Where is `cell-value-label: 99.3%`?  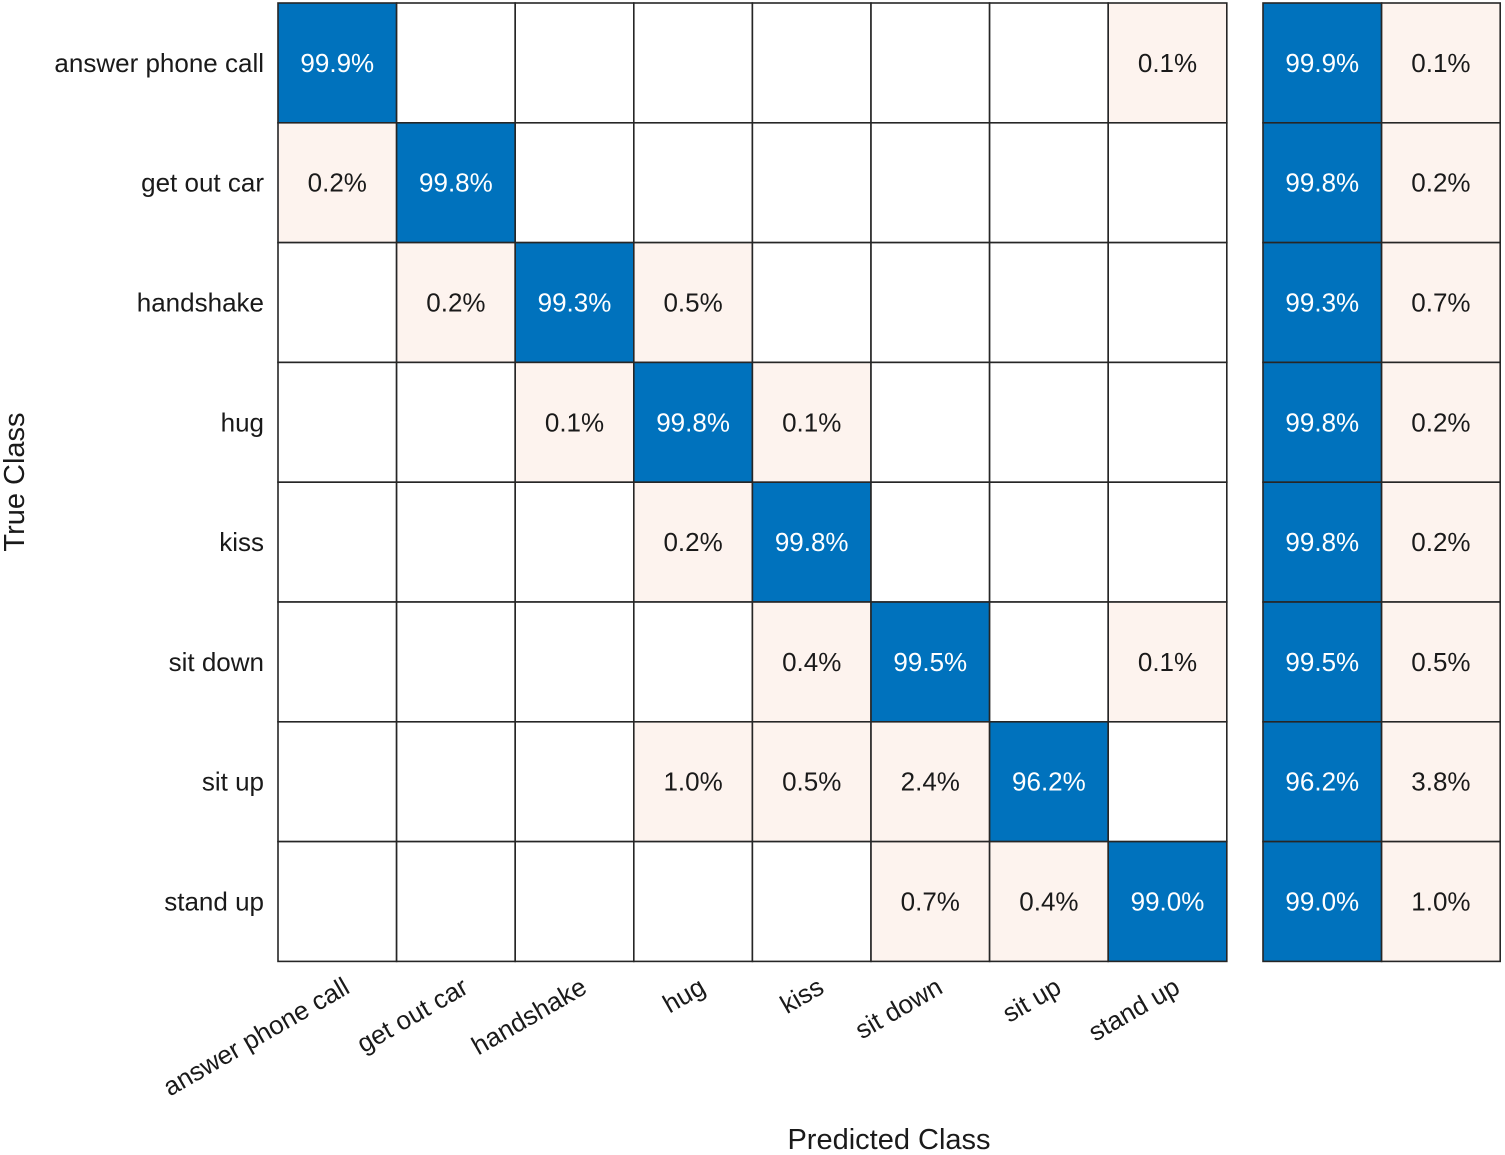 cell-value-label: 99.3% is located at coordinates (575, 303).